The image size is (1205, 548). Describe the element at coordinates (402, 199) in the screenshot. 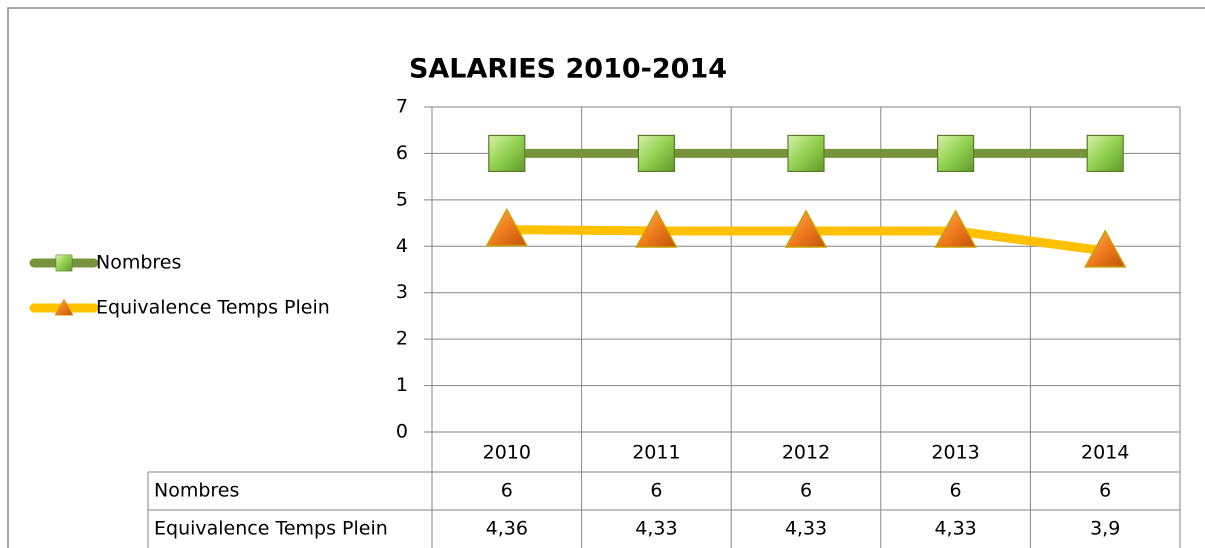

I see `y-tick-label: 5` at that location.